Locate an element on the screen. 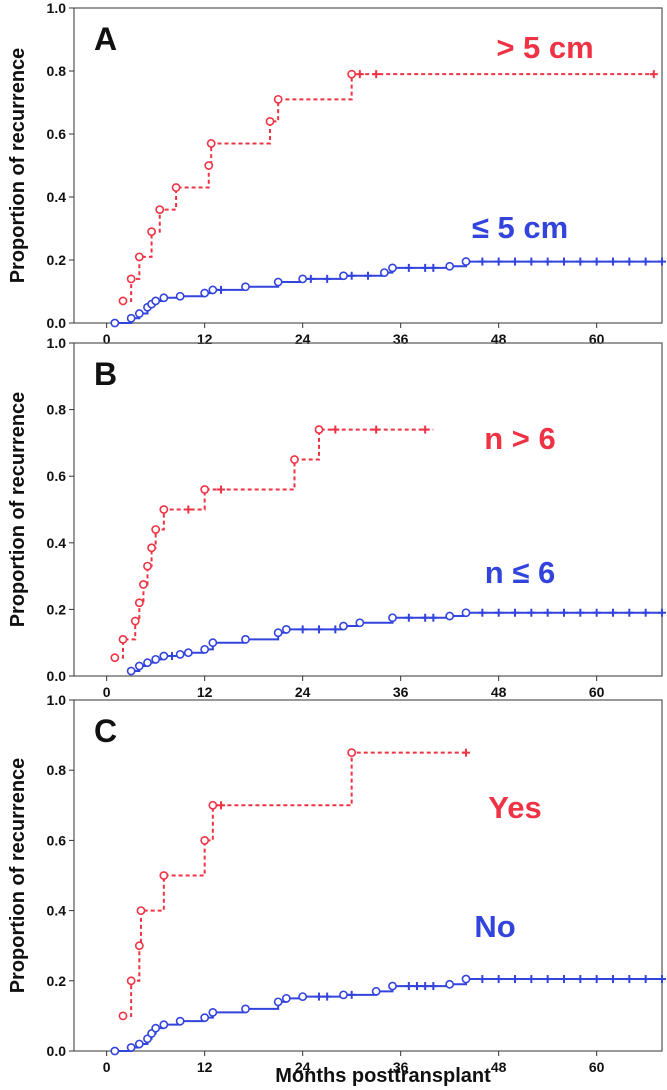 This screenshot has width=667, height=1090. series-label: > 5 cm is located at coordinates (544, 47).